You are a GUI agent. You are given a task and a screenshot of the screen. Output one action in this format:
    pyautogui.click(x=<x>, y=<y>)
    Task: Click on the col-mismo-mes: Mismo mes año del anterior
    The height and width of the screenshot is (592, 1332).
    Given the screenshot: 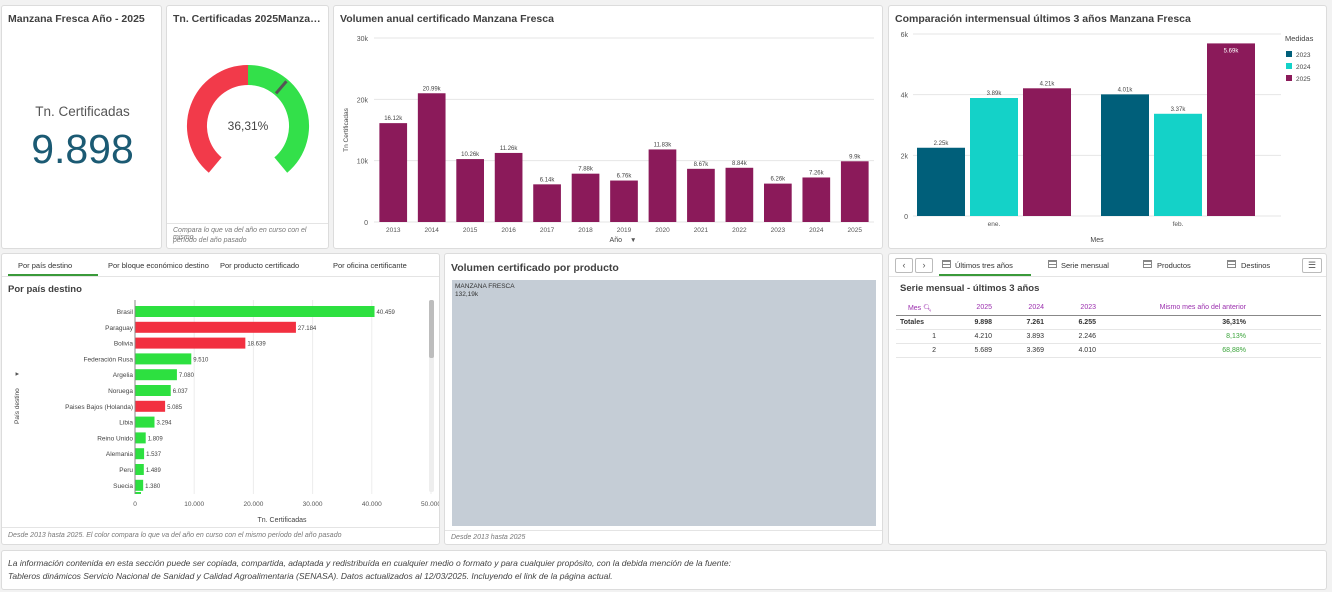 What is the action you would take?
    pyautogui.click(x=1175, y=308)
    